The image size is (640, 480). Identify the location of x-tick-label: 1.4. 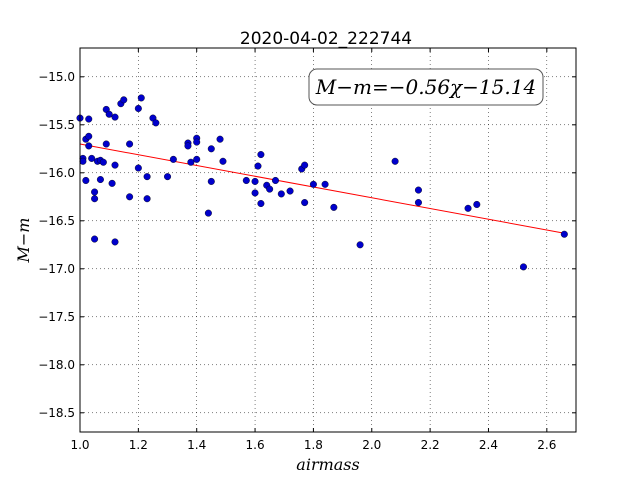
(196, 445).